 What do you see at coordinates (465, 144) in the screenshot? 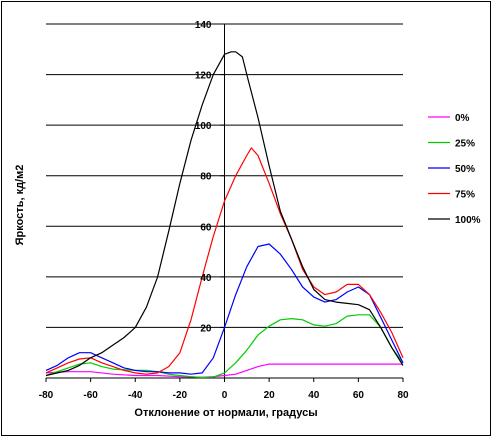
I see `legend-label-1: 25%` at bounding box center [465, 144].